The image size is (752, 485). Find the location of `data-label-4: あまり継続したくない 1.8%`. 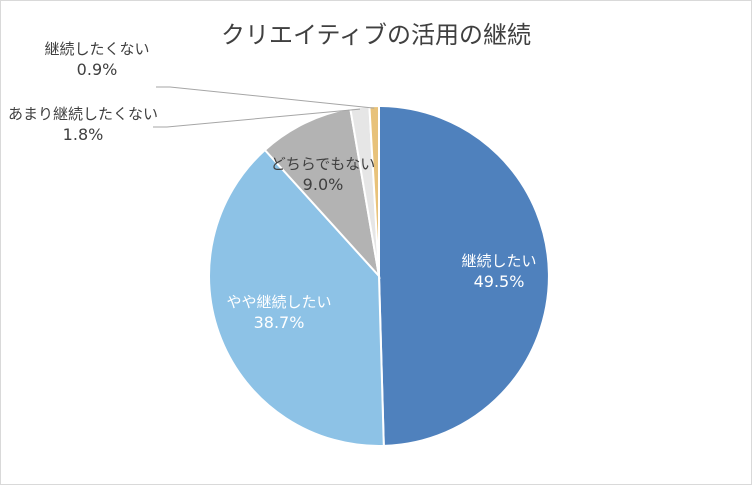

data-label-4: あまり継続したくない 1.8% is located at coordinates (83, 124).